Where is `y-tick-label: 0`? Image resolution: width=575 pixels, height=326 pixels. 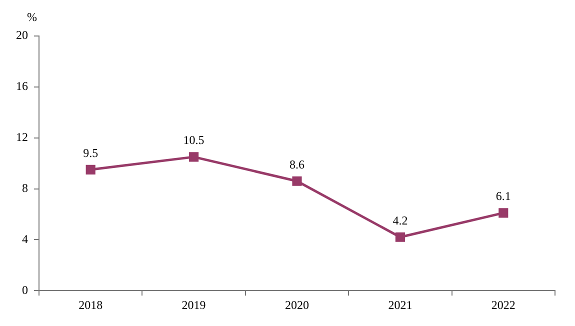 y-tick-label: 0 is located at coordinates (25, 289).